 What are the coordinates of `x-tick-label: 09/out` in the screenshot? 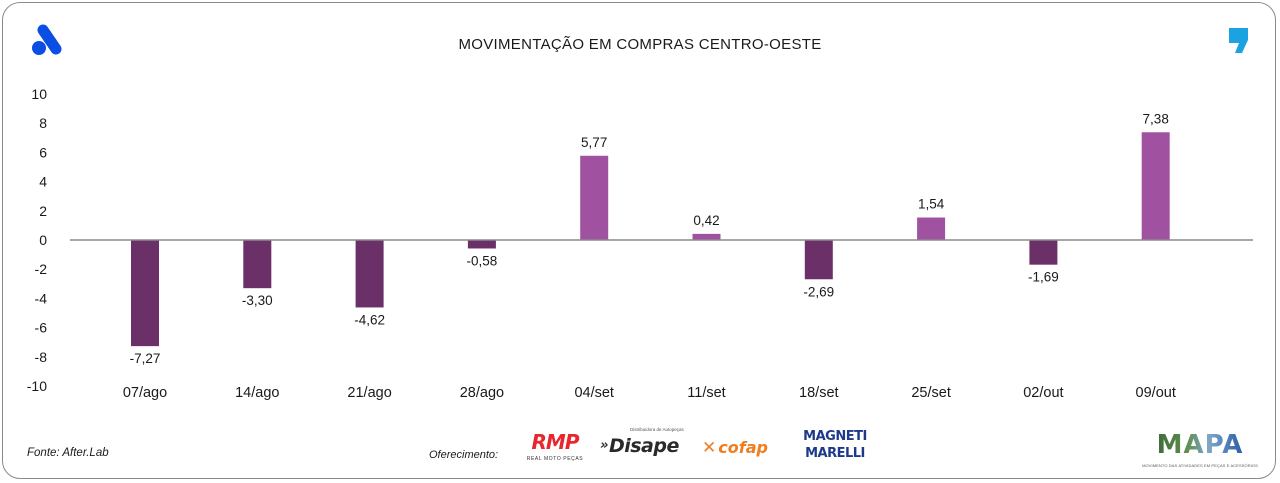 It's located at (1156, 393).